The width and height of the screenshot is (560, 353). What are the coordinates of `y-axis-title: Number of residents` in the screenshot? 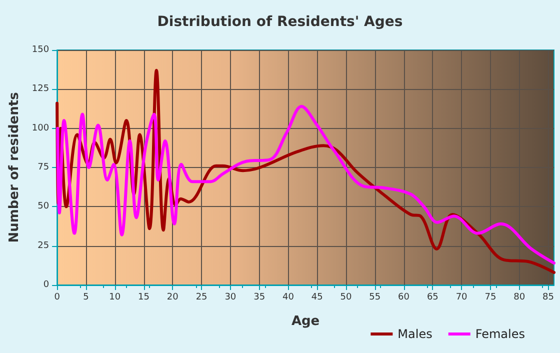 It's located at (14, 167).